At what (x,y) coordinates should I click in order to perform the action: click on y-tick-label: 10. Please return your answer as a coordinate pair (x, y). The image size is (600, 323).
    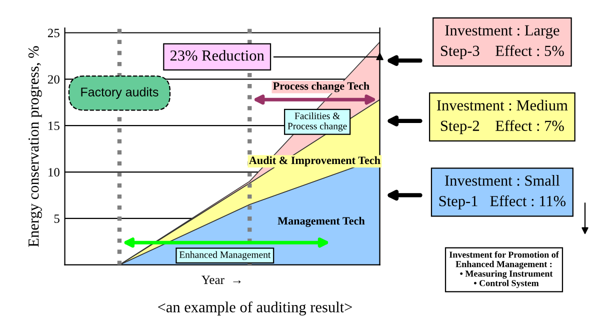
    Looking at the image, I should click on (54, 172).